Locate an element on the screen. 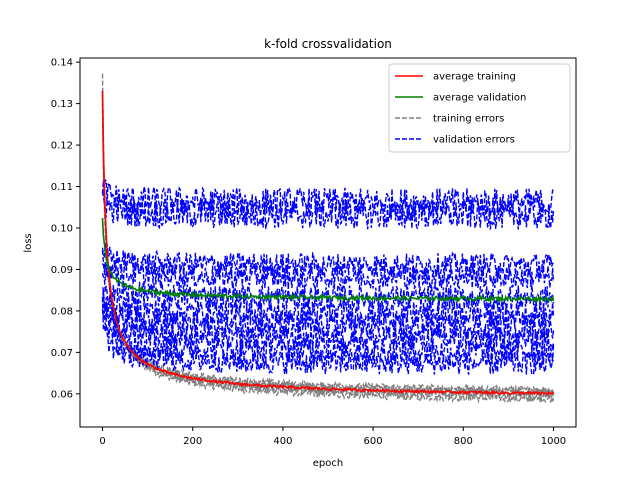 Image resolution: width=640 pixels, height=480 pixels. y-tick-label-8: 0.14 is located at coordinates (62, 63).